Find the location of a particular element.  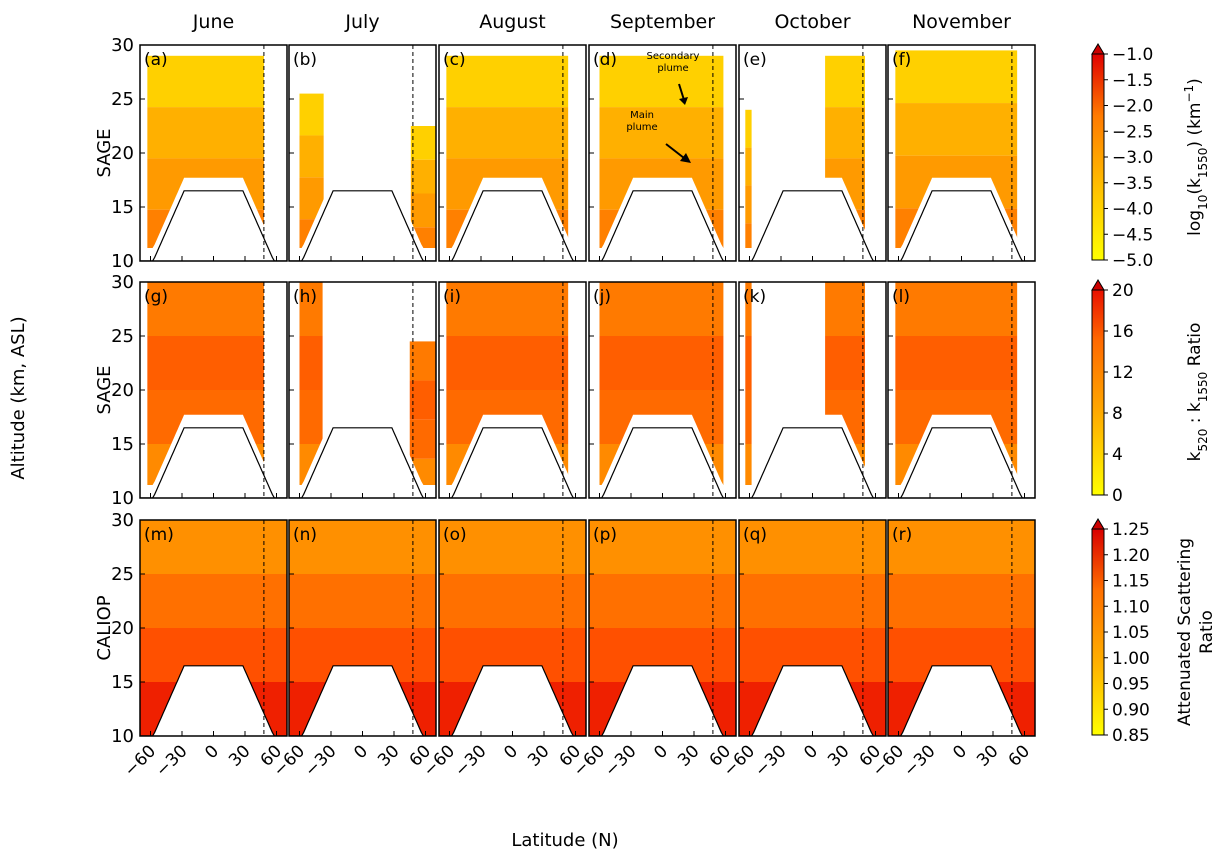

colorbar-3: 1.25 1.20 1.15 1.10 1.05 1.00 0.95 0.90 0.85 is located at coordinates (1120, 632).